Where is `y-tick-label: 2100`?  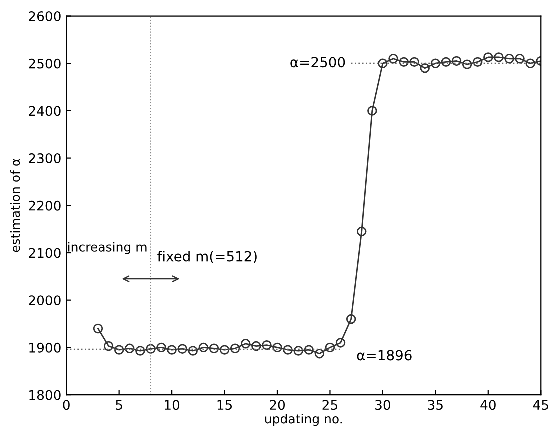 y-tick-label: 2100 is located at coordinates (45, 253).